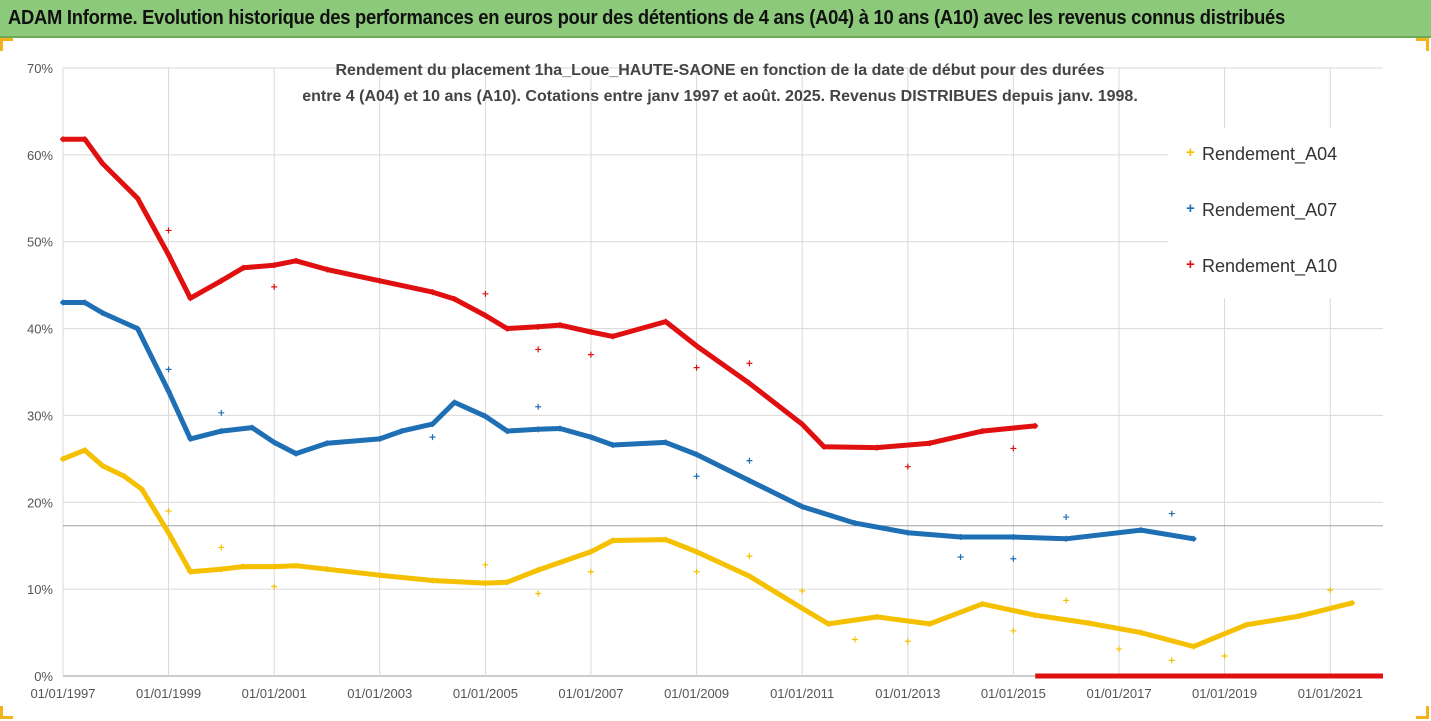 This screenshot has height=721, width=1431. What do you see at coordinates (1261, 210) in the screenshot?
I see `legend-item-a07: + Rendement_A07` at bounding box center [1261, 210].